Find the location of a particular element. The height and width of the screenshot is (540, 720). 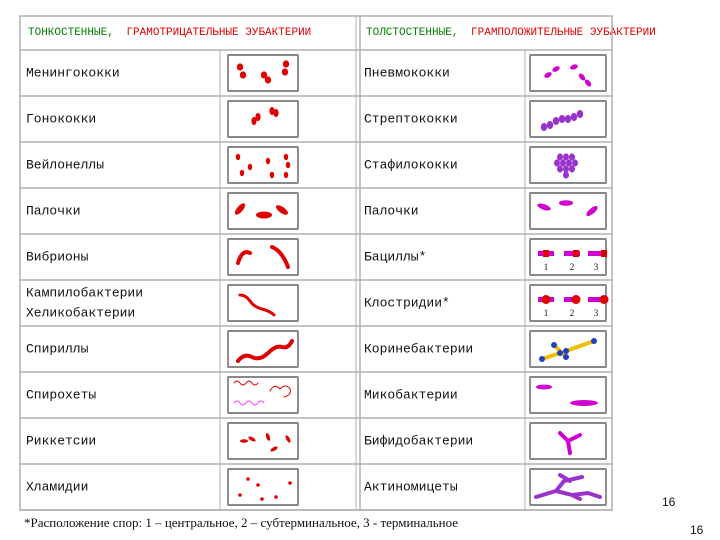

bacteria-name: Спирохеты is located at coordinates (61, 394).